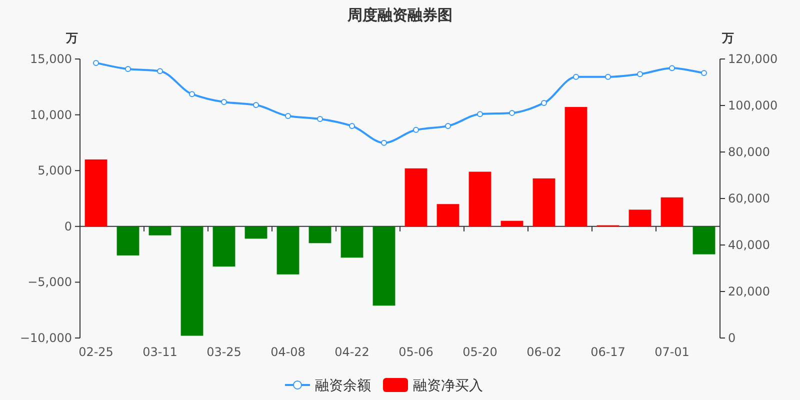 The height and width of the screenshot is (400, 800). I want to click on x-tick-label: 04-08, so click(288, 352).